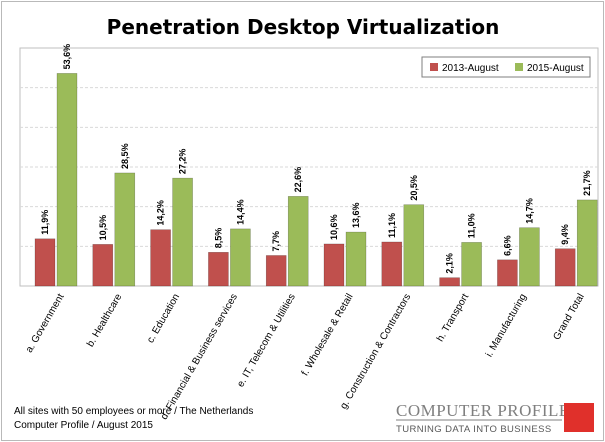  What do you see at coordinates (474, 429) in the screenshot?
I see `logo-tagline: TURNING DATA INTO BUSINESS` at bounding box center [474, 429].